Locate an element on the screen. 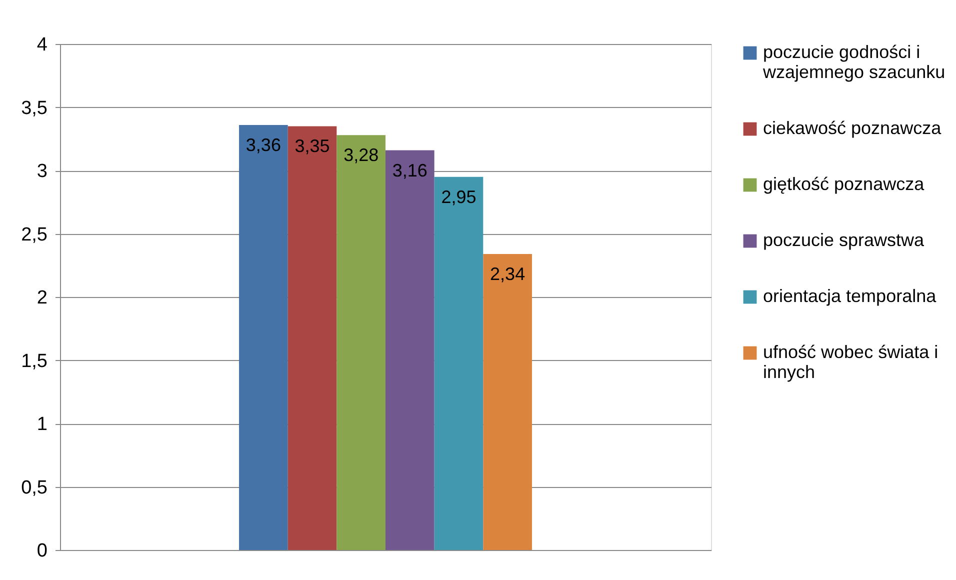 This screenshot has height=580, width=956. legend-label: ciekawość poznawcza is located at coordinates (852, 128).